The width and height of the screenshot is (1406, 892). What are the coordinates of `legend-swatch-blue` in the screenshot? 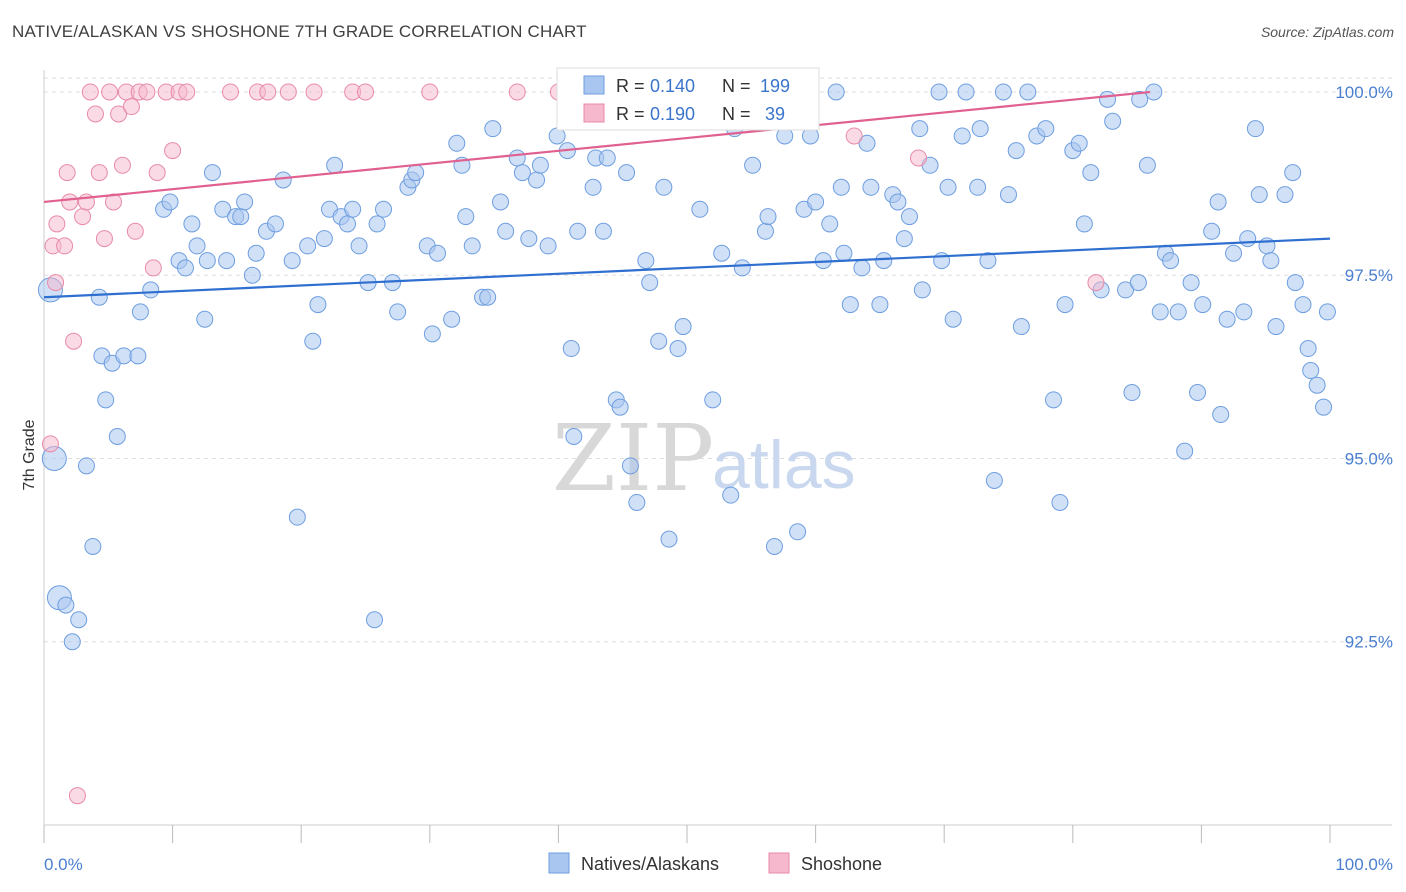 It's located at (594, 85).